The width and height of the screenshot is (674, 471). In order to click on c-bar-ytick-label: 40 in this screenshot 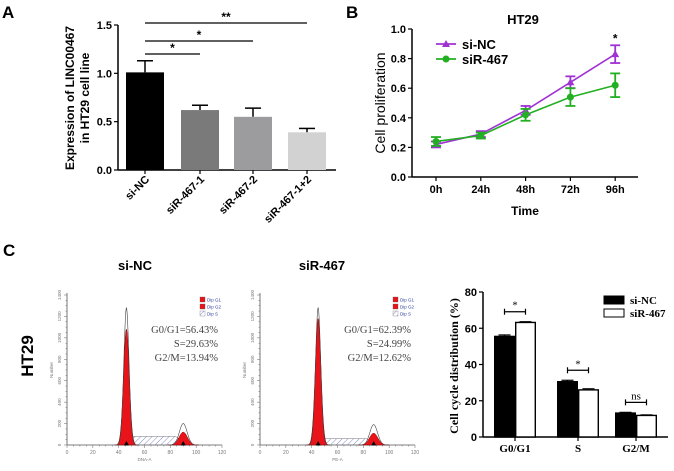, I will do `click(471, 366)`.